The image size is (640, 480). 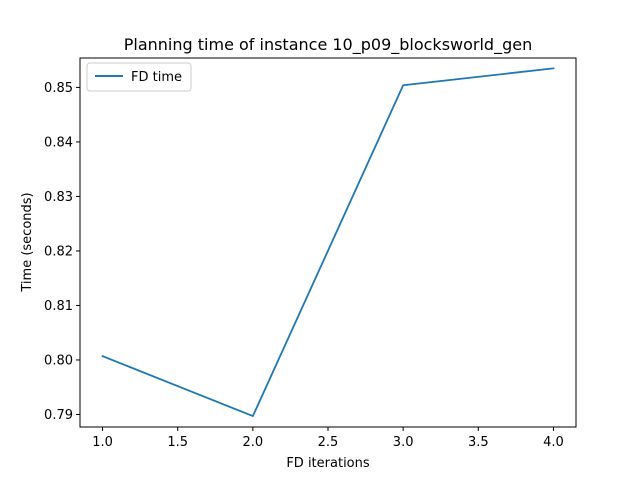 What do you see at coordinates (403, 442) in the screenshot?
I see `x-tick-label: 3.0` at bounding box center [403, 442].